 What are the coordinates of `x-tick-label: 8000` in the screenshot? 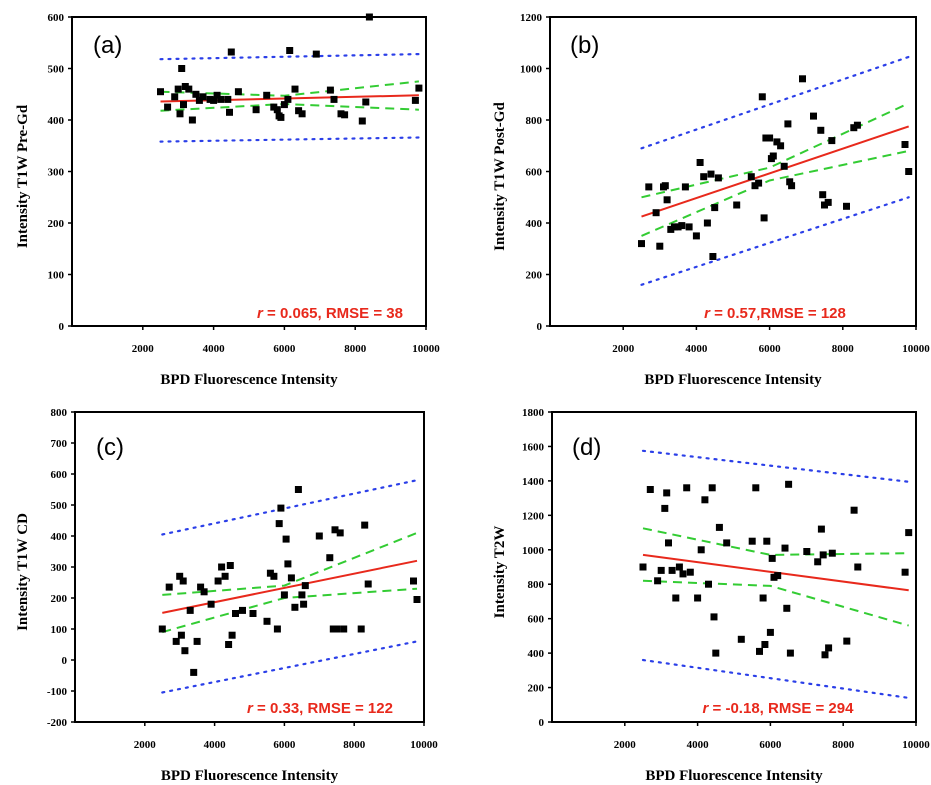 It's located at (843, 349).